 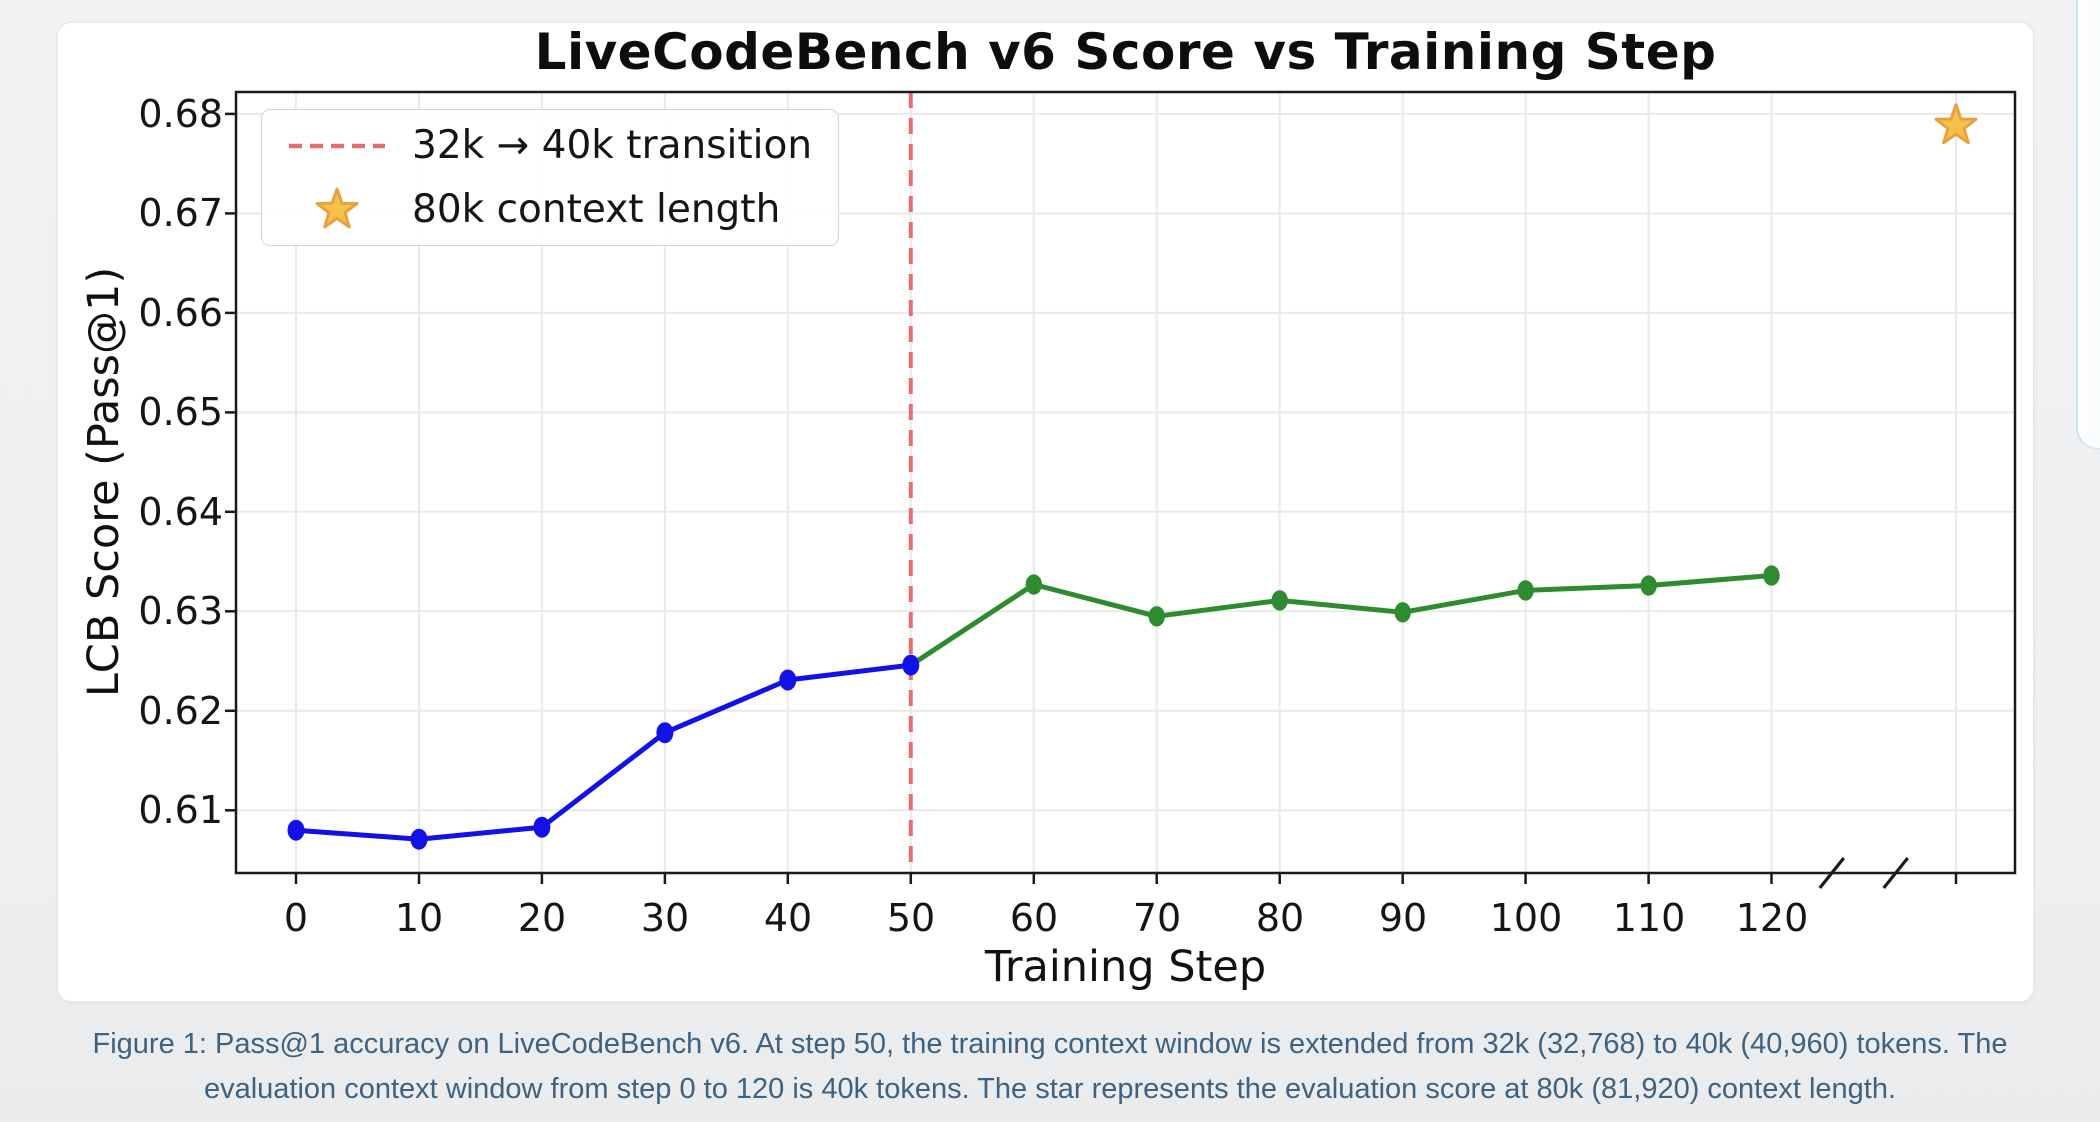 What do you see at coordinates (104, 482) in the screenshot?
I see `y-axis-label: LCB Score (Pass@1)` at bounding box center [104, 482].